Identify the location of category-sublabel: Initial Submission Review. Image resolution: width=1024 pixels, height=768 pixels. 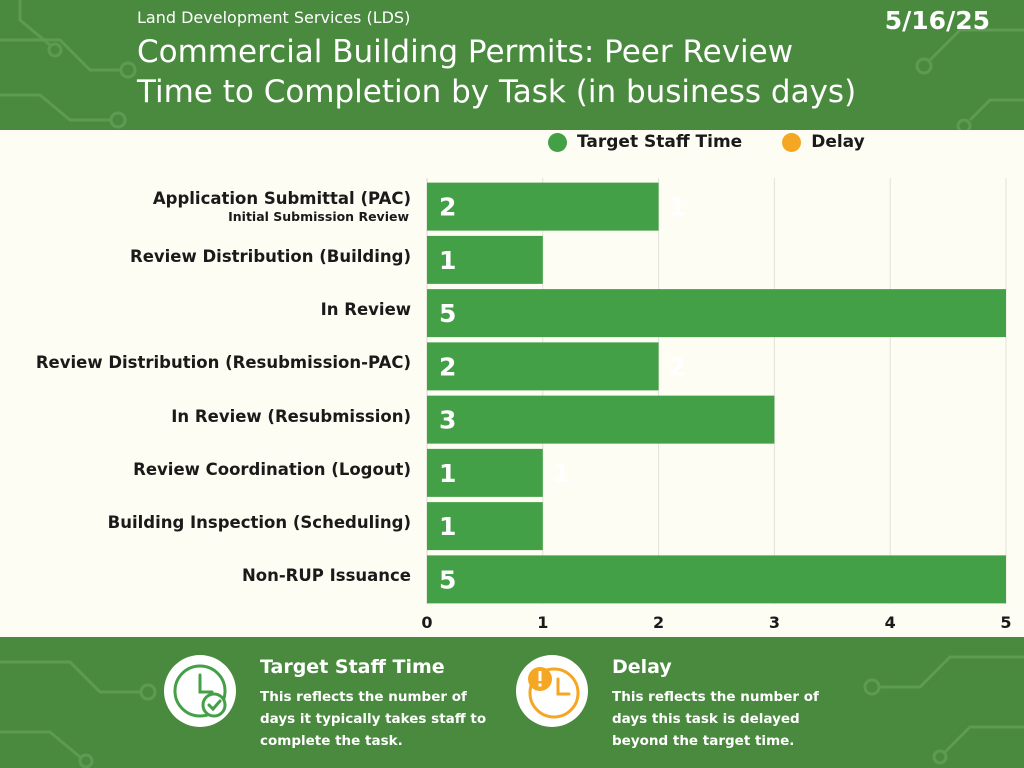
(318, 216).